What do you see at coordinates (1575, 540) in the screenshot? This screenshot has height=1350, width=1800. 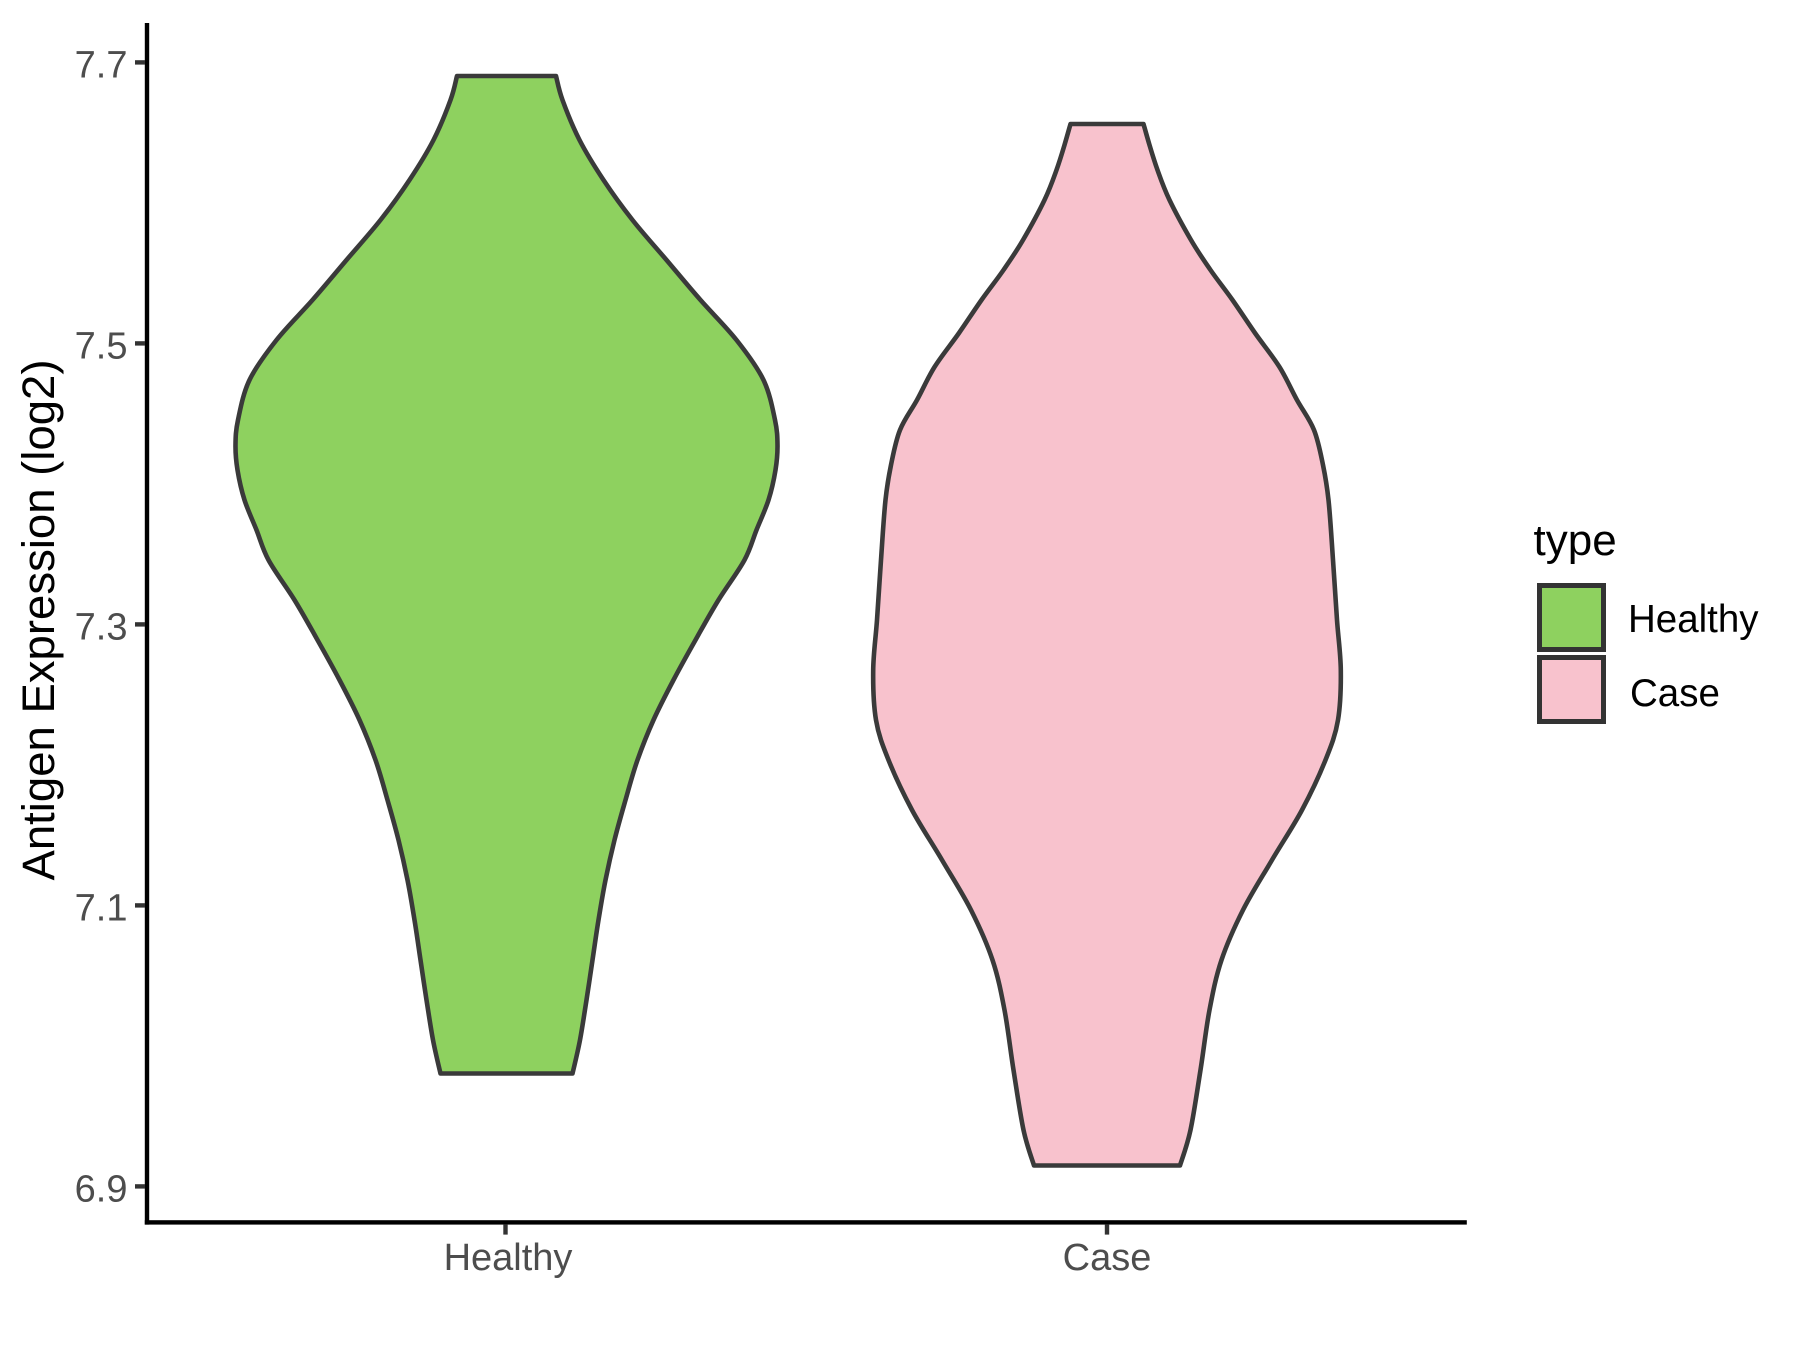 I see `svg-text: type` at bounding box center [1575, 540].